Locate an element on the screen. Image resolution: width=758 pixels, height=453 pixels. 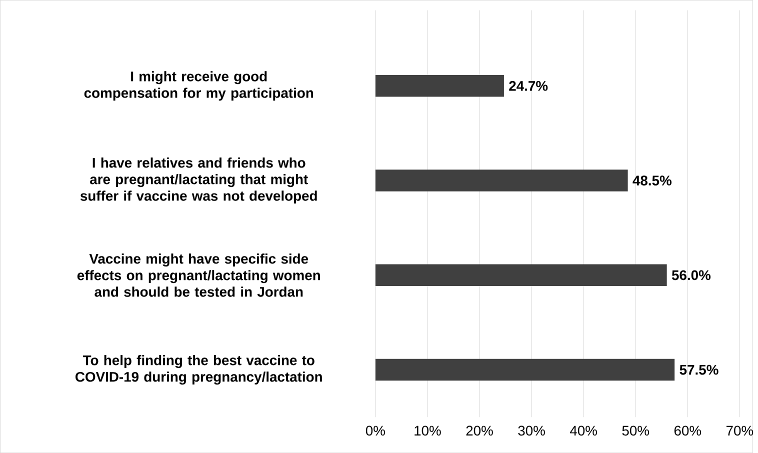
x-tick-label: 30% is located at coordinates (531, 431).